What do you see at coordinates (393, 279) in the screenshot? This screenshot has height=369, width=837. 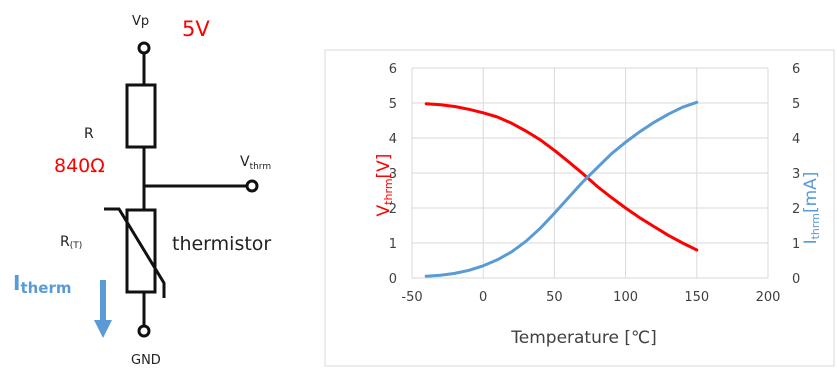 I see `y-left-tick-label-0: 0` at bounding box center [393, 279].